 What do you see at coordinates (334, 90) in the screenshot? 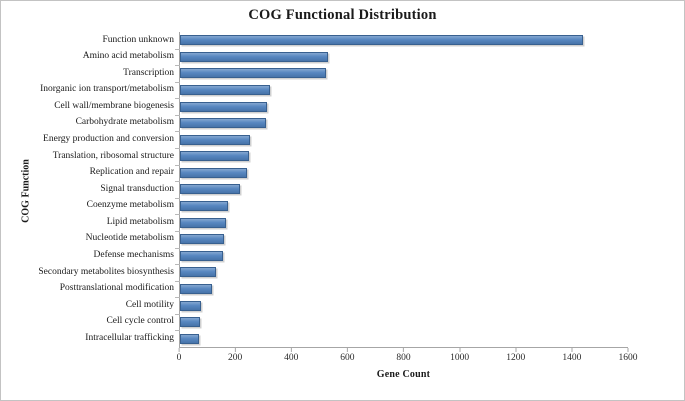
I see `bar-row: Inorganic ion transport/metabolism` at bounding box center [334, 90].